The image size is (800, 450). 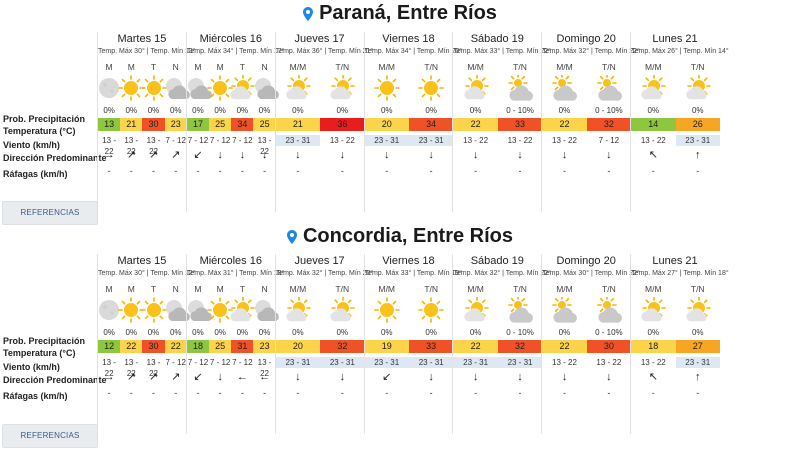 What do you see at coordinates (319, 261) in the screenshot?
I see `day-name: Jueves 17` at bounding box center [319, 261].